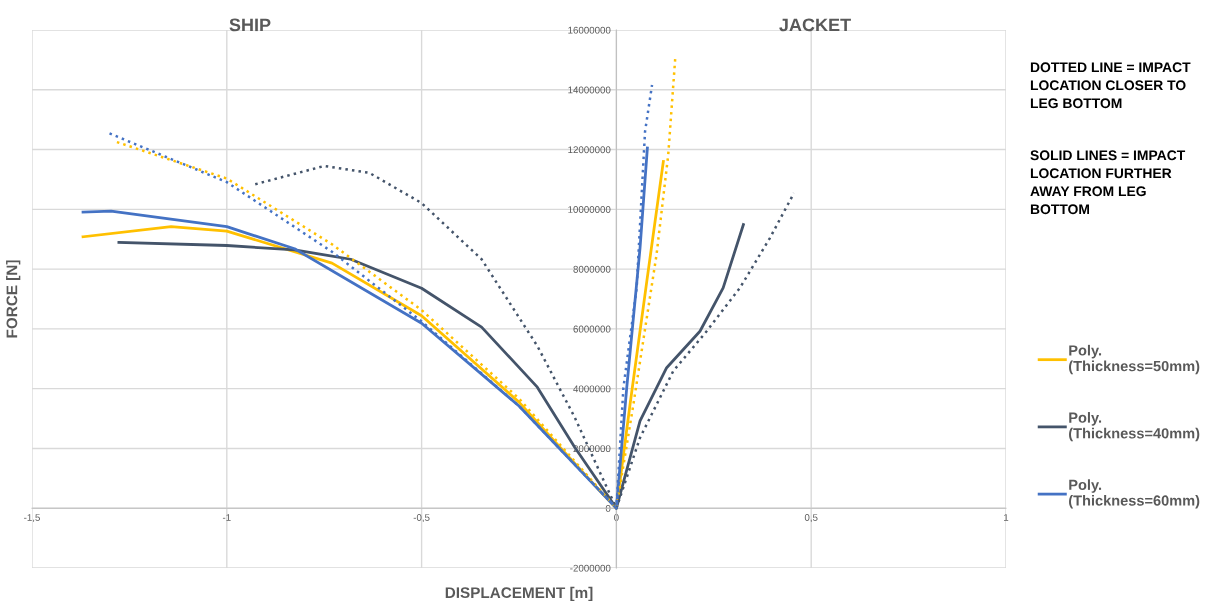 The image size is (1216, 601). What do you see at coordinates (13, 299) in the screenshot?
I see `y-axis-title: FORCE [N]` at bounding box center [13, 299].